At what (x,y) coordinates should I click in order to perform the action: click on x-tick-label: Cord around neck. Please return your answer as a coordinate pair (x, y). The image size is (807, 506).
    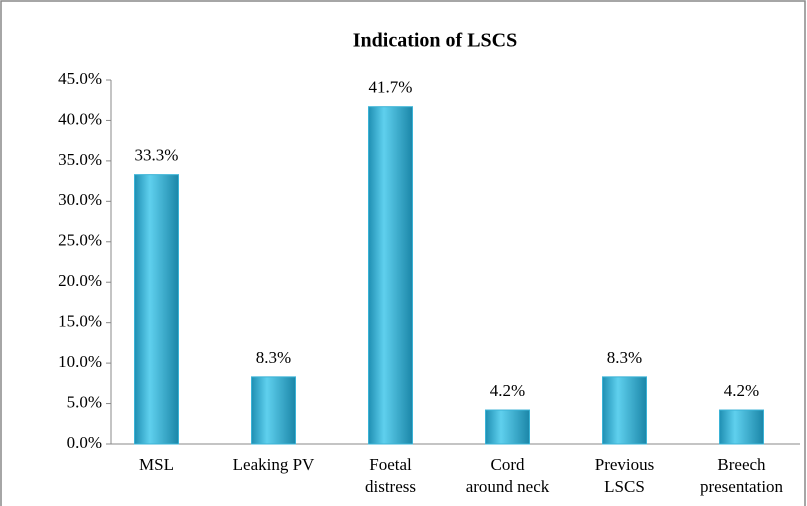
    Looking at the image, I should click on (508, 475).